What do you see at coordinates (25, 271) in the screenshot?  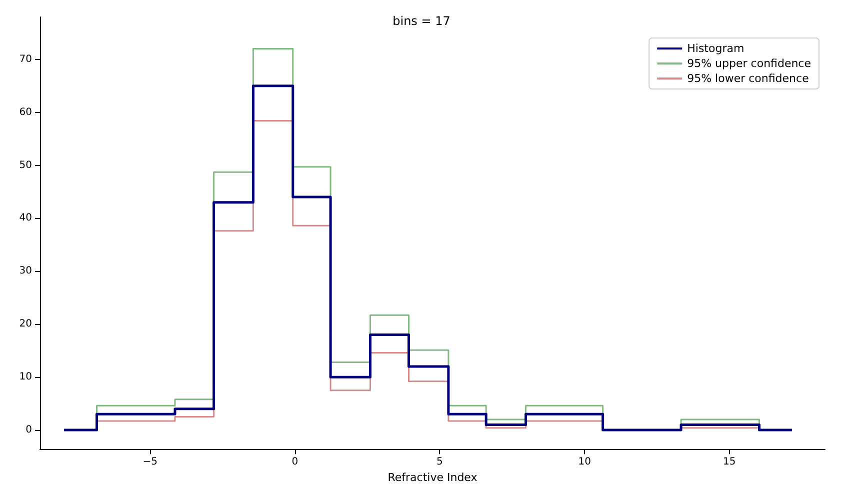 I see `y-tick-label: 30` at bounding box center [25, 271].